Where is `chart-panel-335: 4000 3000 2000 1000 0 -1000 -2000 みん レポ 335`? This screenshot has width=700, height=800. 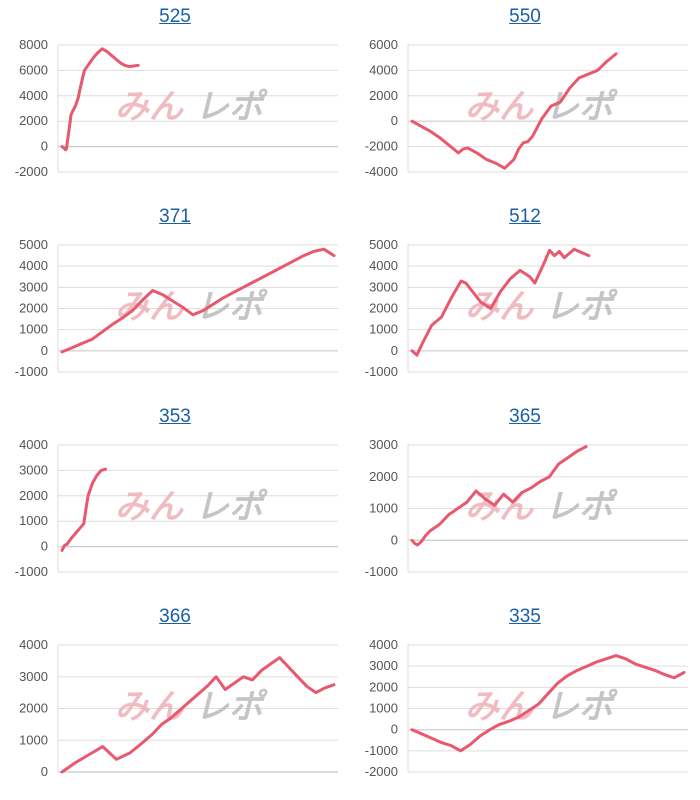 chart-panel-335: 4000 3000 2000 1000 0 -1000 -2000 みん レポ 335 is located at coordinates (525, 700).